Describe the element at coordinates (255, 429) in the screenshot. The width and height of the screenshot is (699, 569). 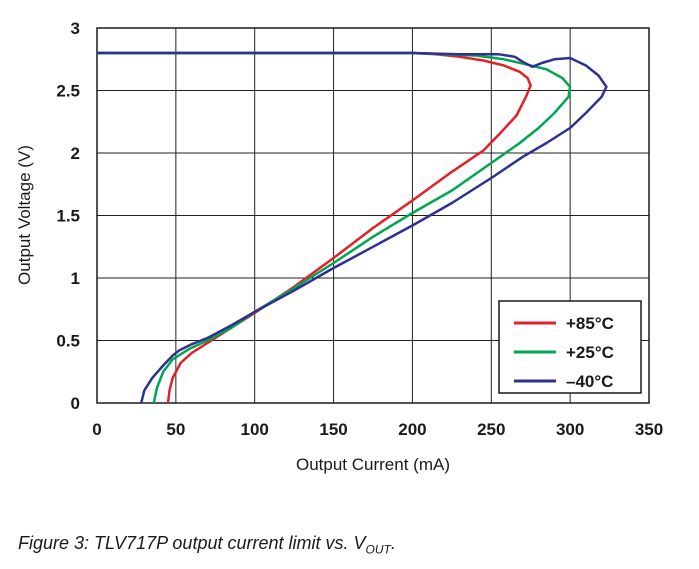
I see `x-tick-label: 100` at that location.